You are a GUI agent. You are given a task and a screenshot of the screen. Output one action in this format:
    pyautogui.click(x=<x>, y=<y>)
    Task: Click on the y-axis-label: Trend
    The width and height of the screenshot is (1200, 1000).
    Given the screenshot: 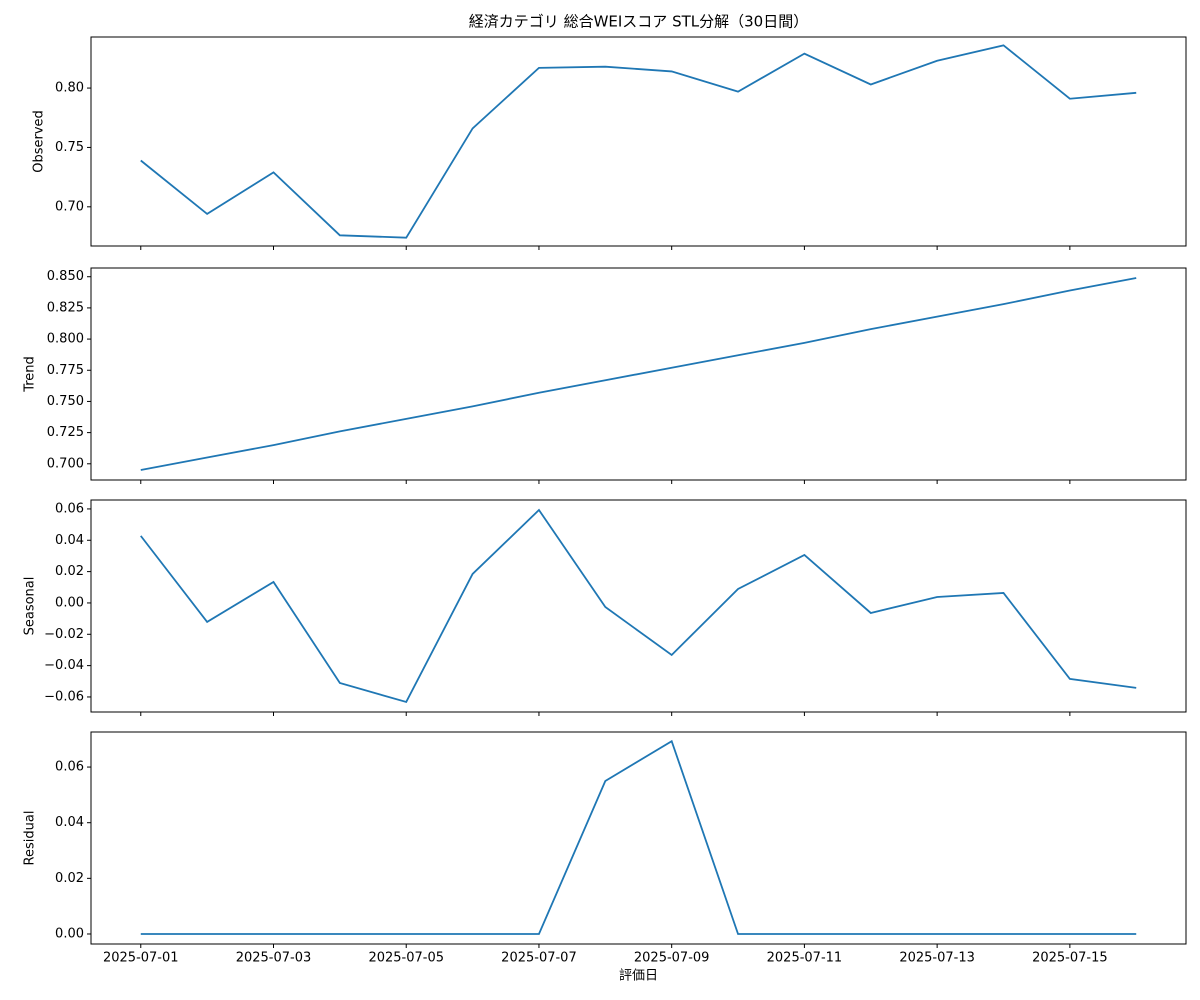 What is the action you would take?
    pyautogui.click(x=30, y=374)
    